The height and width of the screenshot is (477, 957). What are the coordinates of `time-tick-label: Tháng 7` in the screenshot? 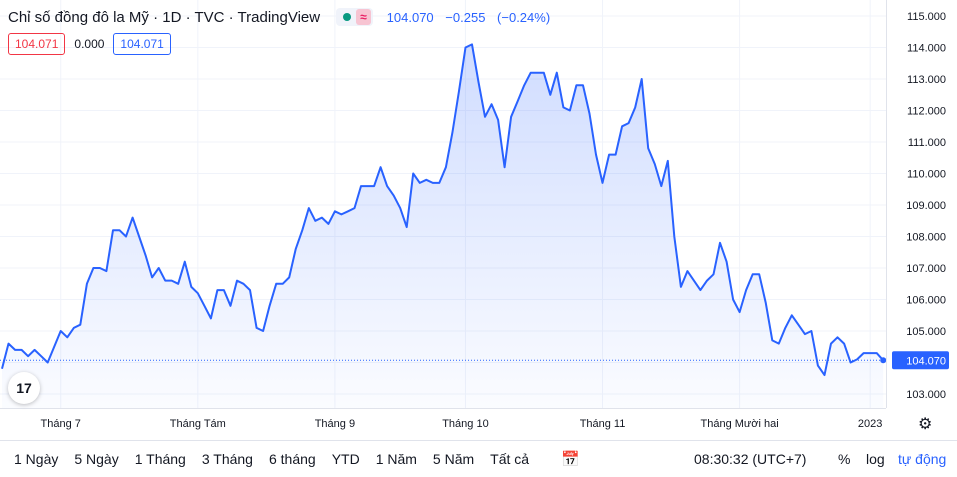 It's located at (61, 424).